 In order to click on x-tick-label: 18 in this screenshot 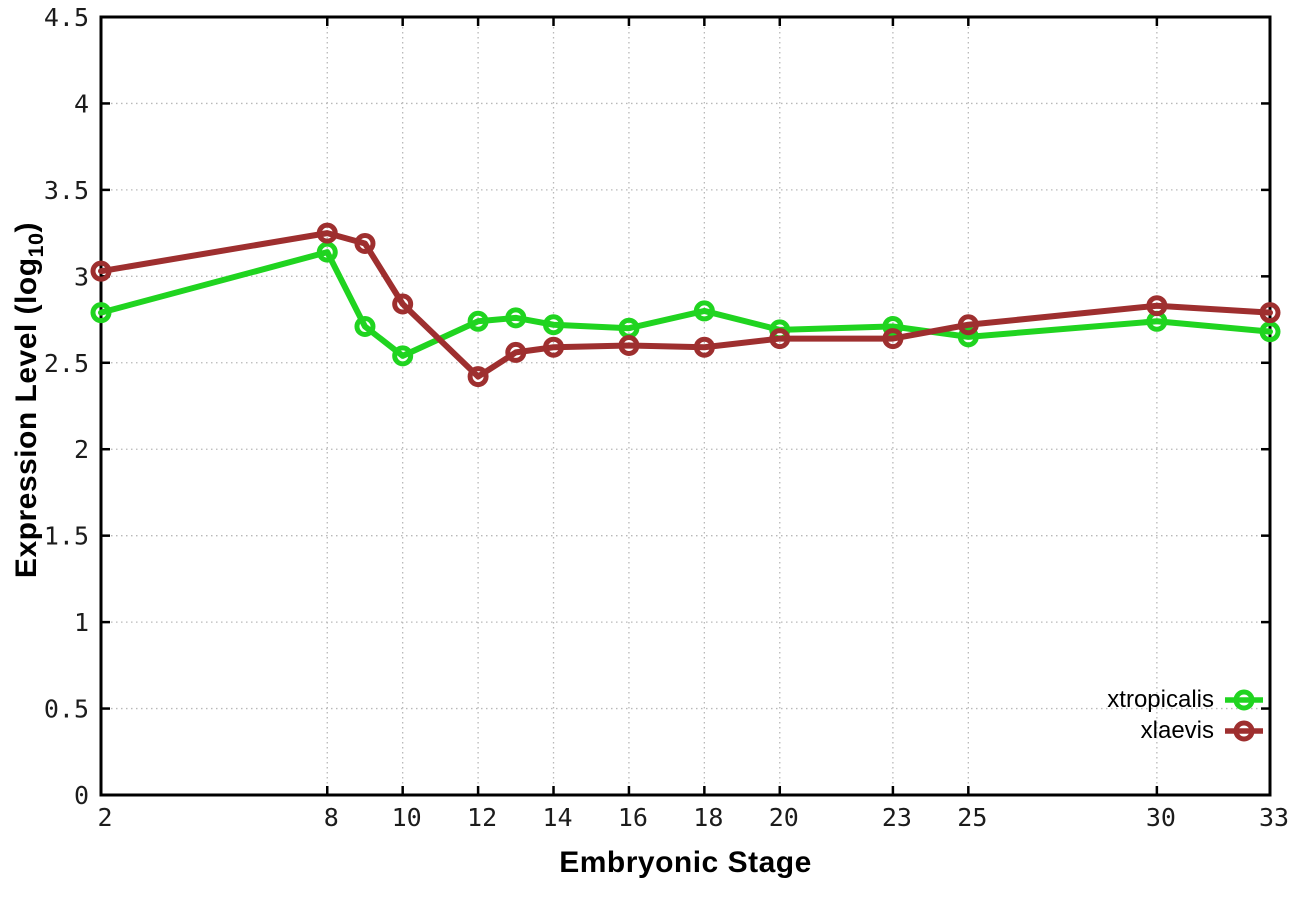, I will do `click(708, 817)`.